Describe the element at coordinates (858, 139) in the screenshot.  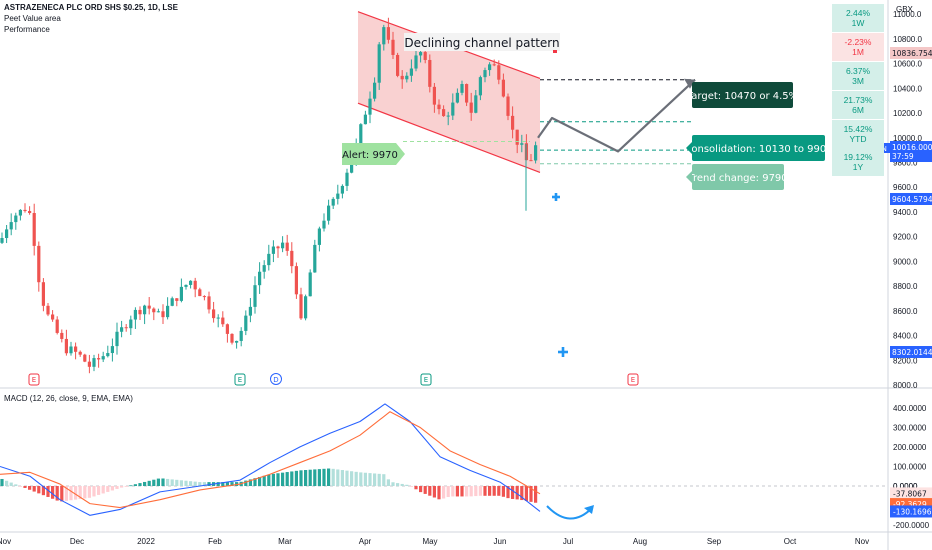
I see `performance-period: YTD` at that location.